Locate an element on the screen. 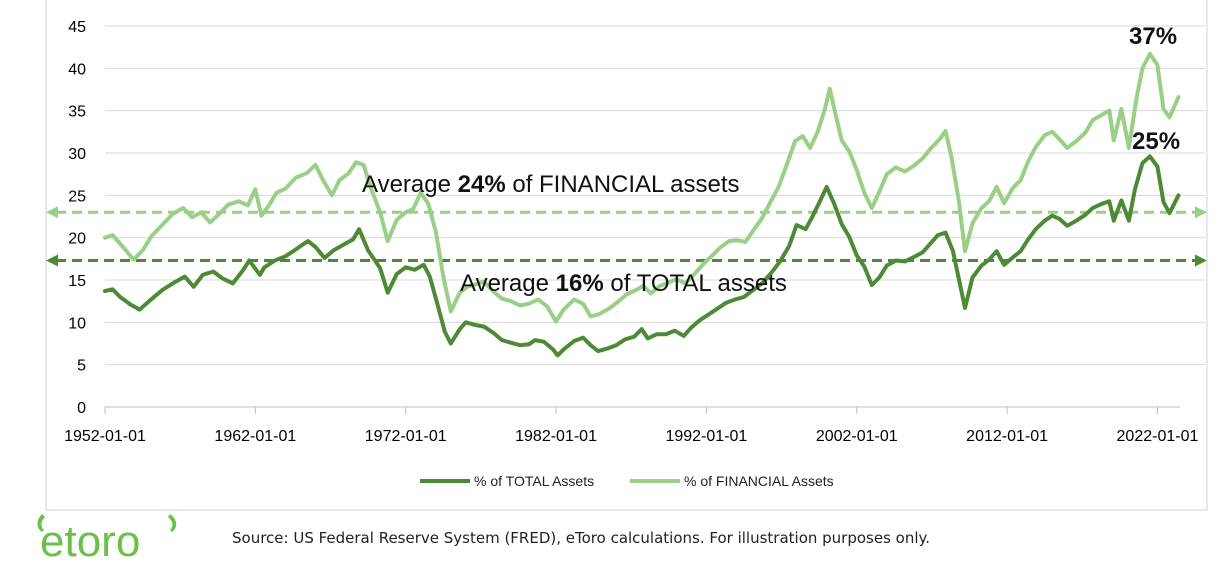 The height and width of the screenshot is (567, 1229). x-tick-label: 1992-01-01 is located at coordinates (706, 436).